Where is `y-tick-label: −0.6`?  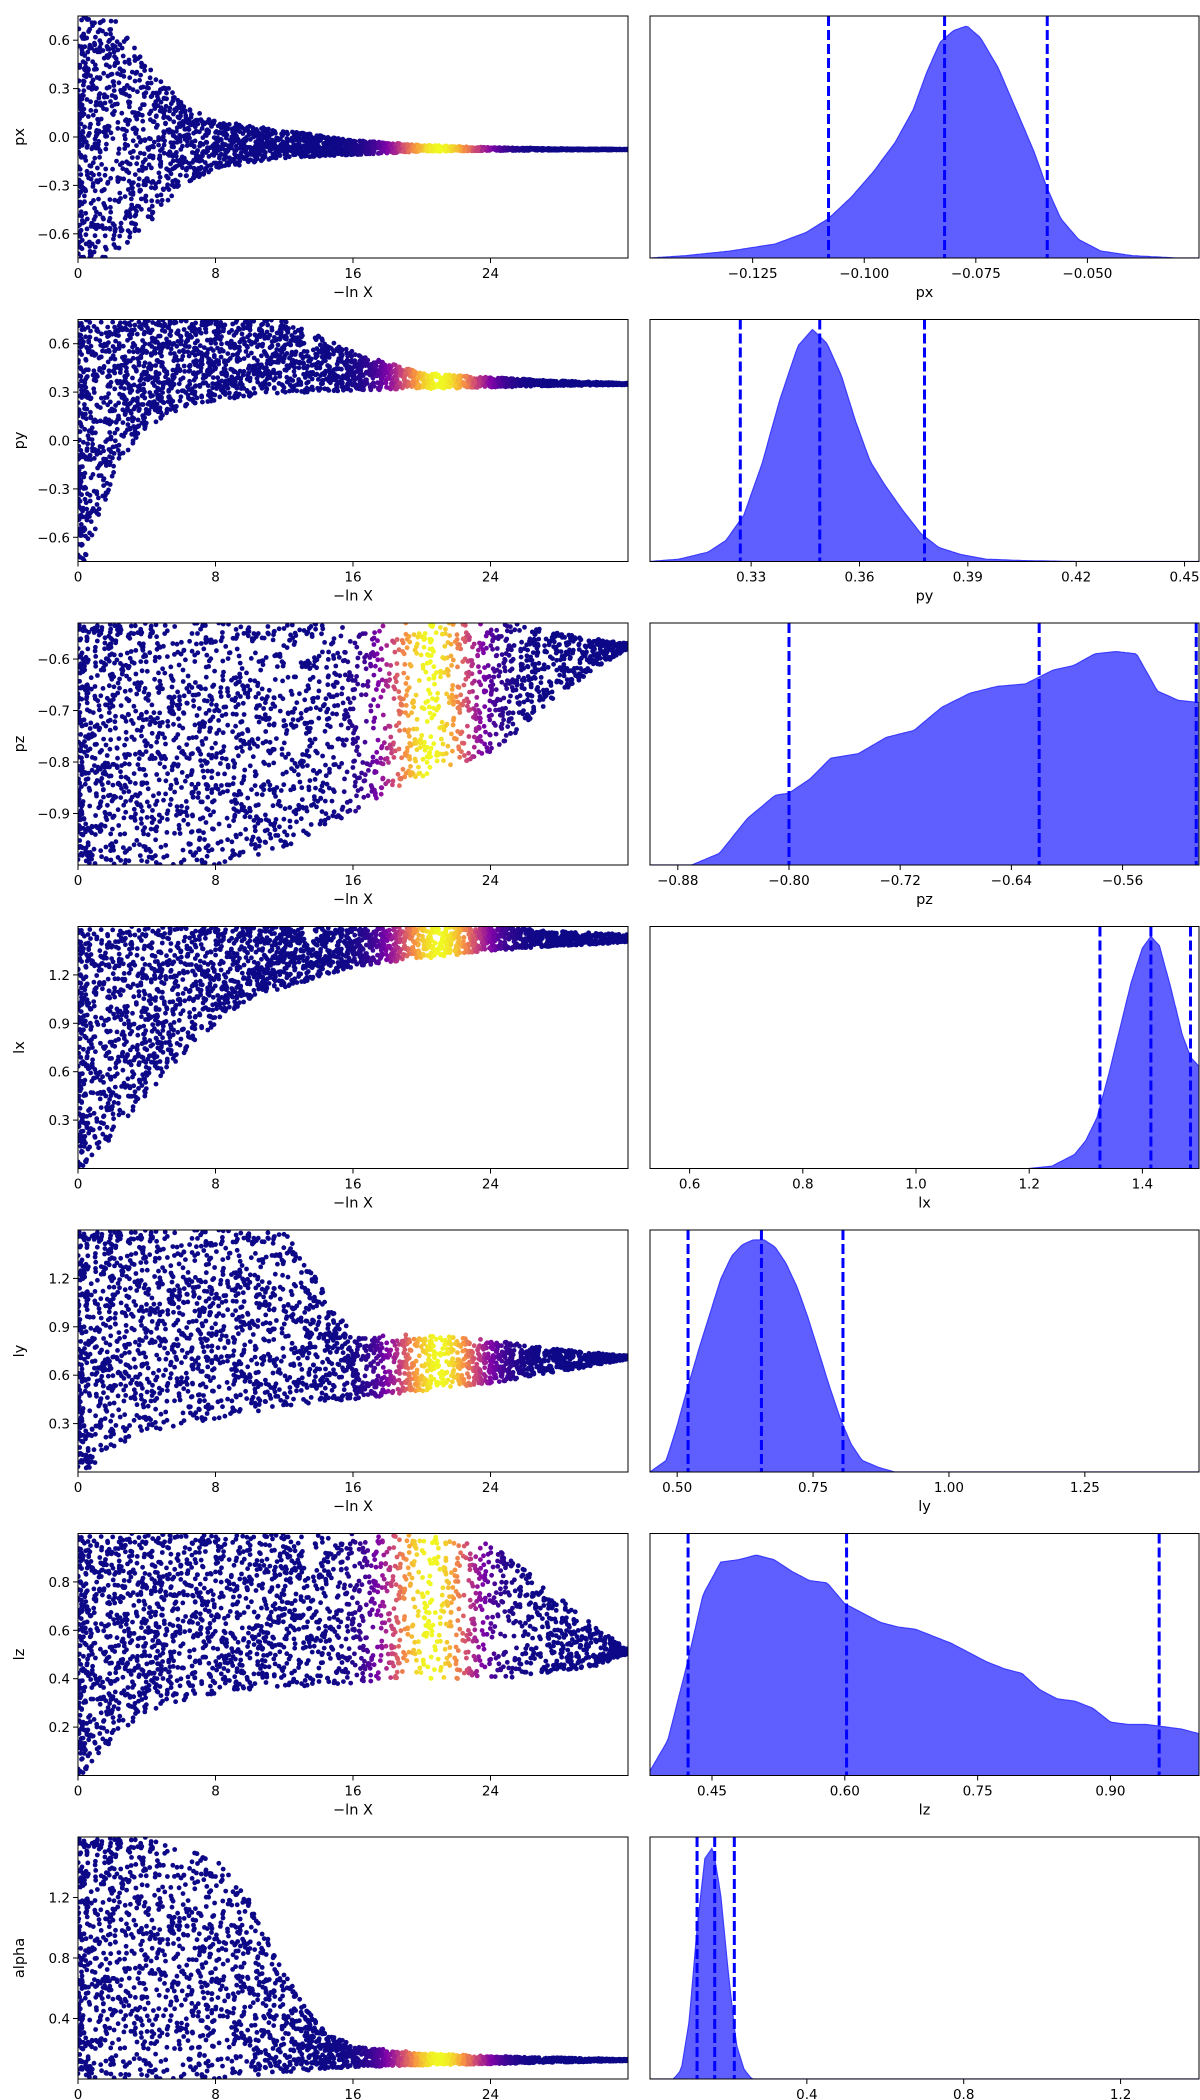
y-tick-label: −0.6 is located at coordinates (53, 235).